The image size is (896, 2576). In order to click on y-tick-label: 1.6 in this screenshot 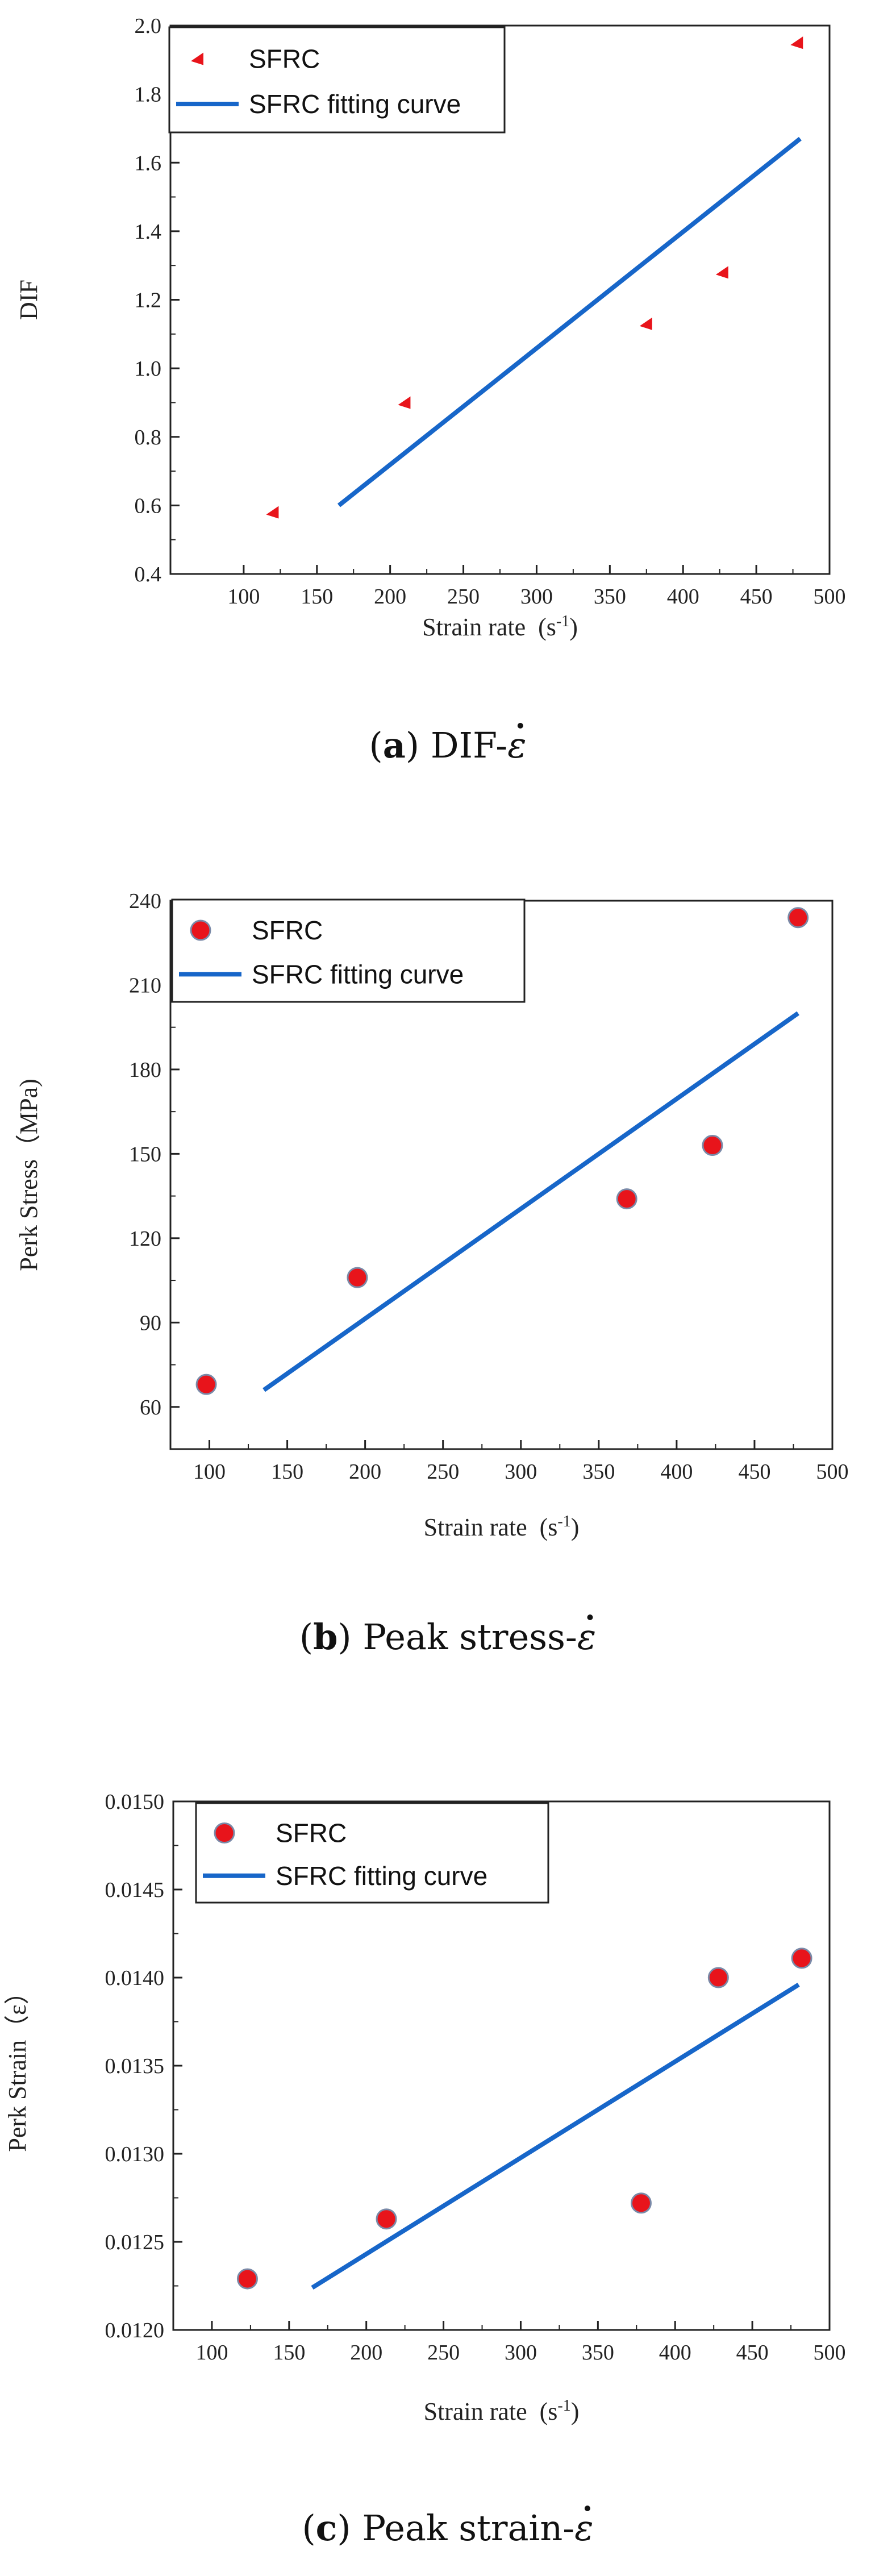, I will do `click(148, 163)`.